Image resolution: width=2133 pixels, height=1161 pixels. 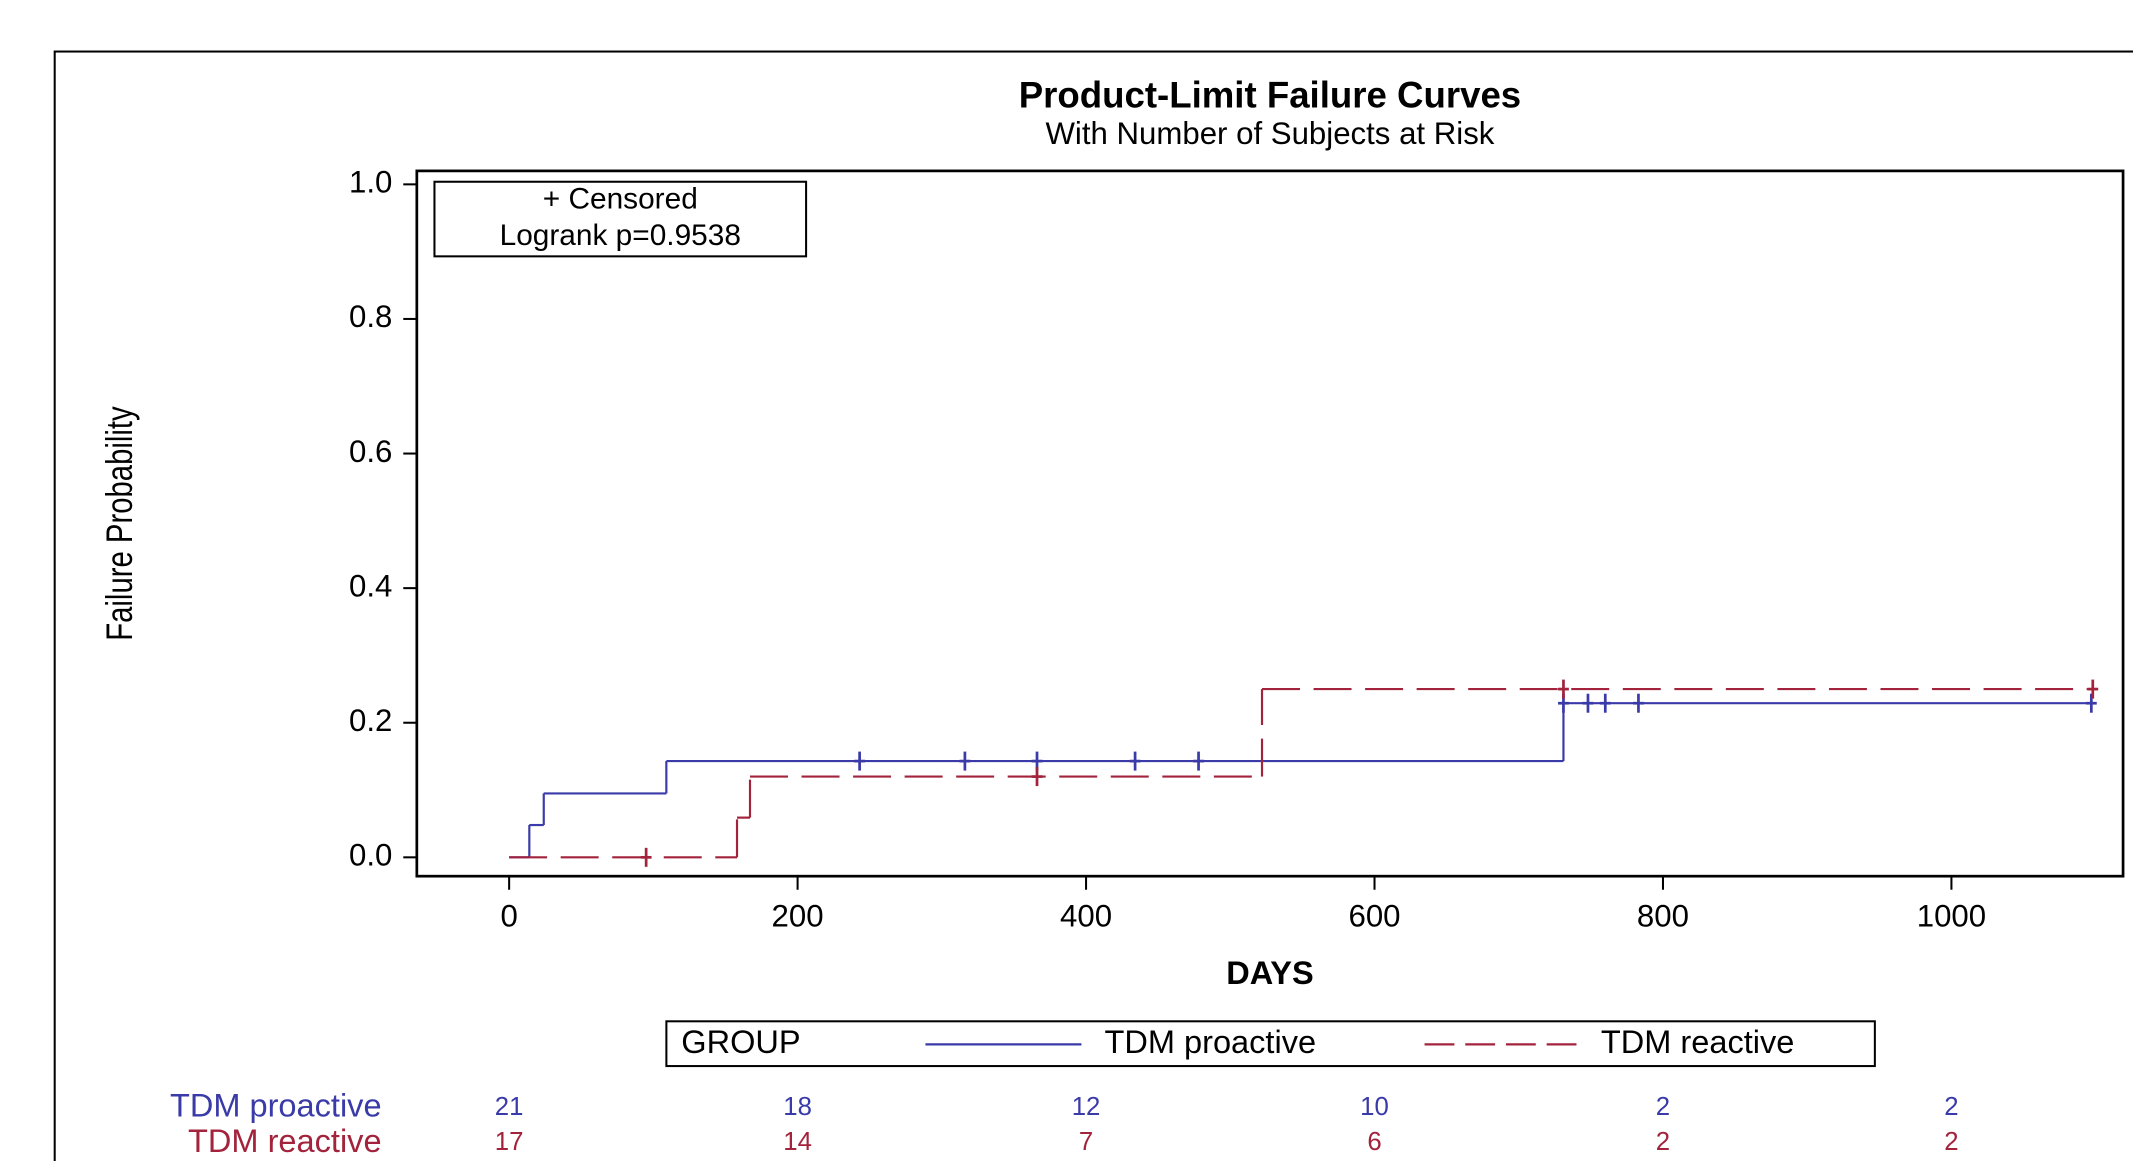 I want to click on legend-box, so click(x=1270, y=1044).